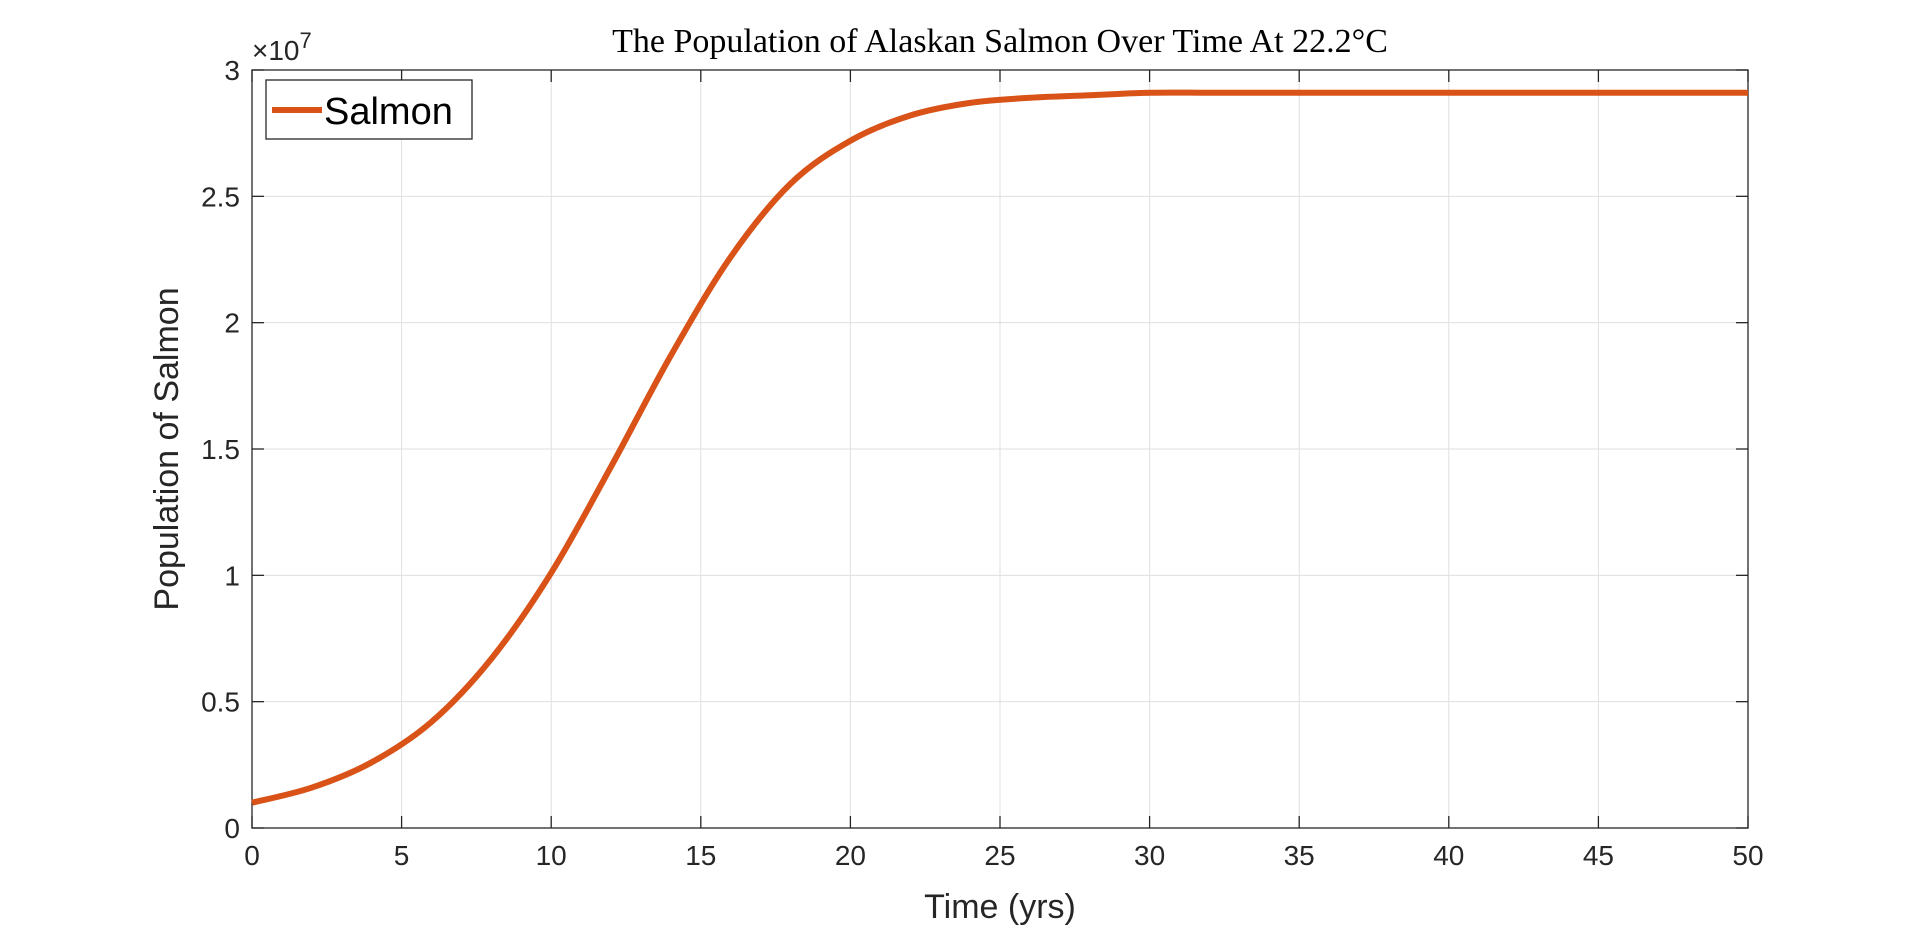  I want to click on x-tick-labels: 0 5 10 15 20 25 30 35 40 45 50, so click(1003, 855).